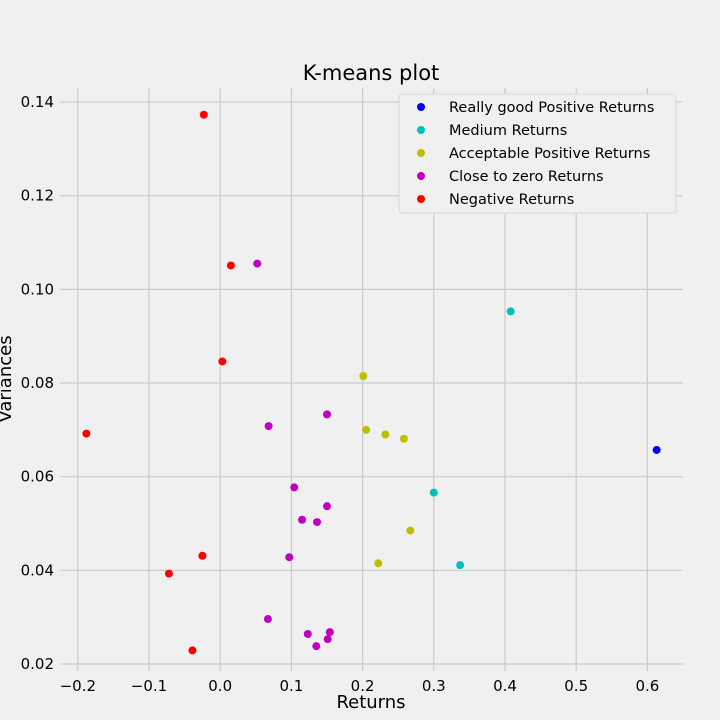  Describe the element at coordinates (549, 154) in the screenshot. I see `legend-label: Acceptable Positive Returns` at that location.